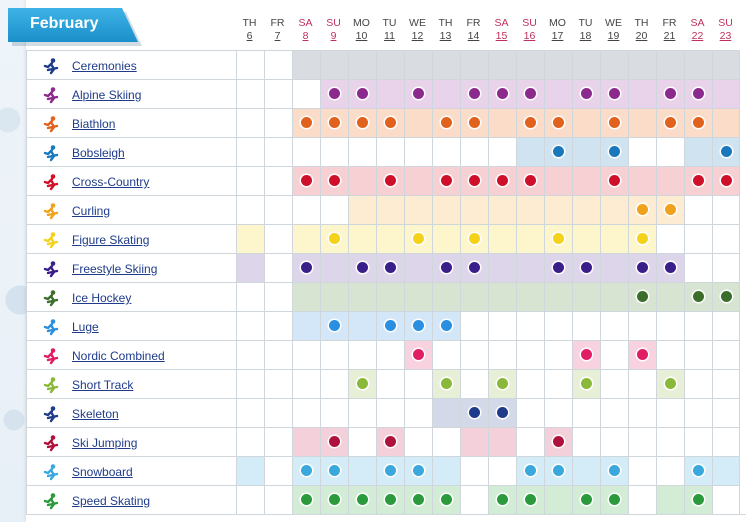 This screenshot has height=522, width=746. I want to click on day-date-link: 11, so click(389, 36).